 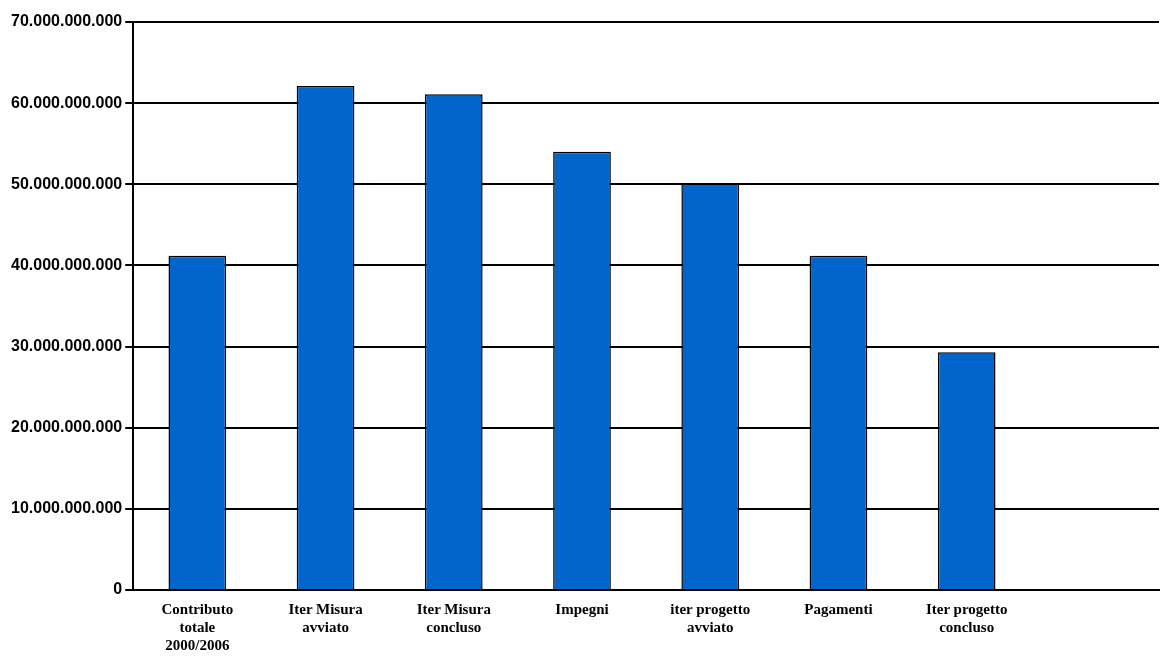 What do you see at coordinates (67, 264) in the screenshot?
I see `y-tick-label: 40.000.000.000` at bounding box center [67, 264].